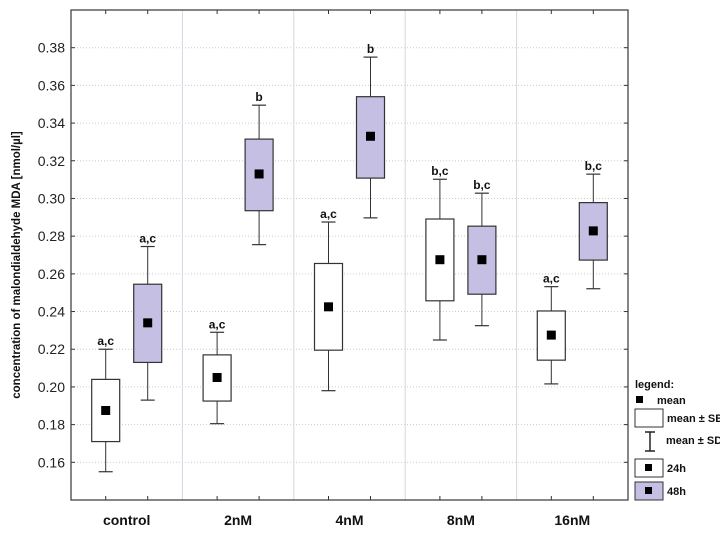 The width and height of the screenshot is (720, 540). Describe the element at coordinates (639, 399) in the screenshot. I see `legend-mean-marker` at that location.